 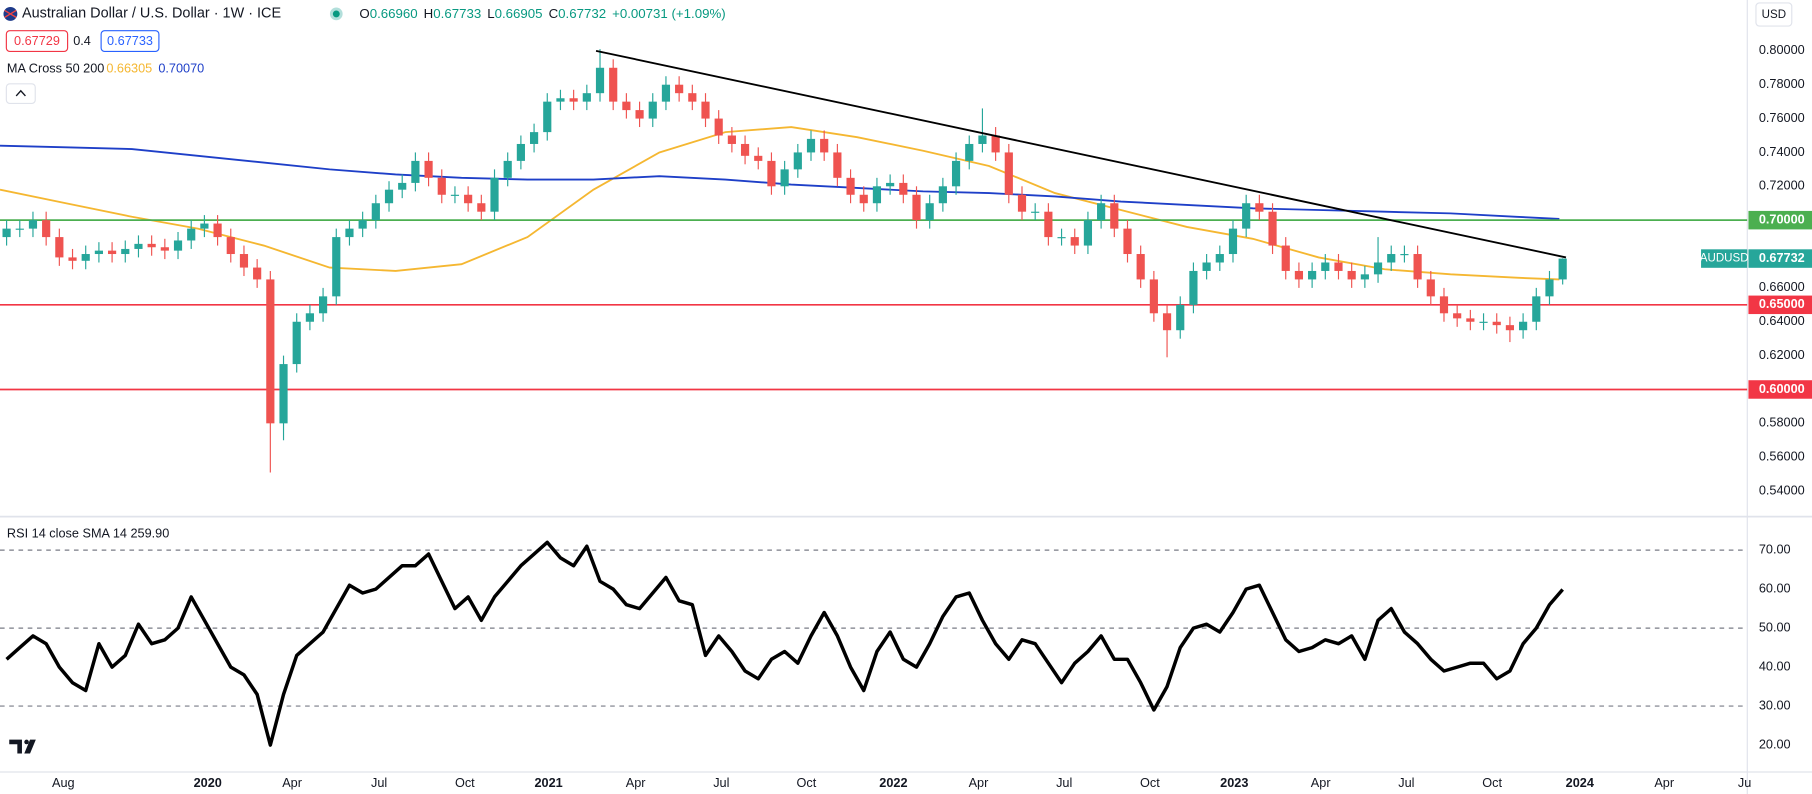 I want to click on spread: 0.4, so click(x=82, y=40).